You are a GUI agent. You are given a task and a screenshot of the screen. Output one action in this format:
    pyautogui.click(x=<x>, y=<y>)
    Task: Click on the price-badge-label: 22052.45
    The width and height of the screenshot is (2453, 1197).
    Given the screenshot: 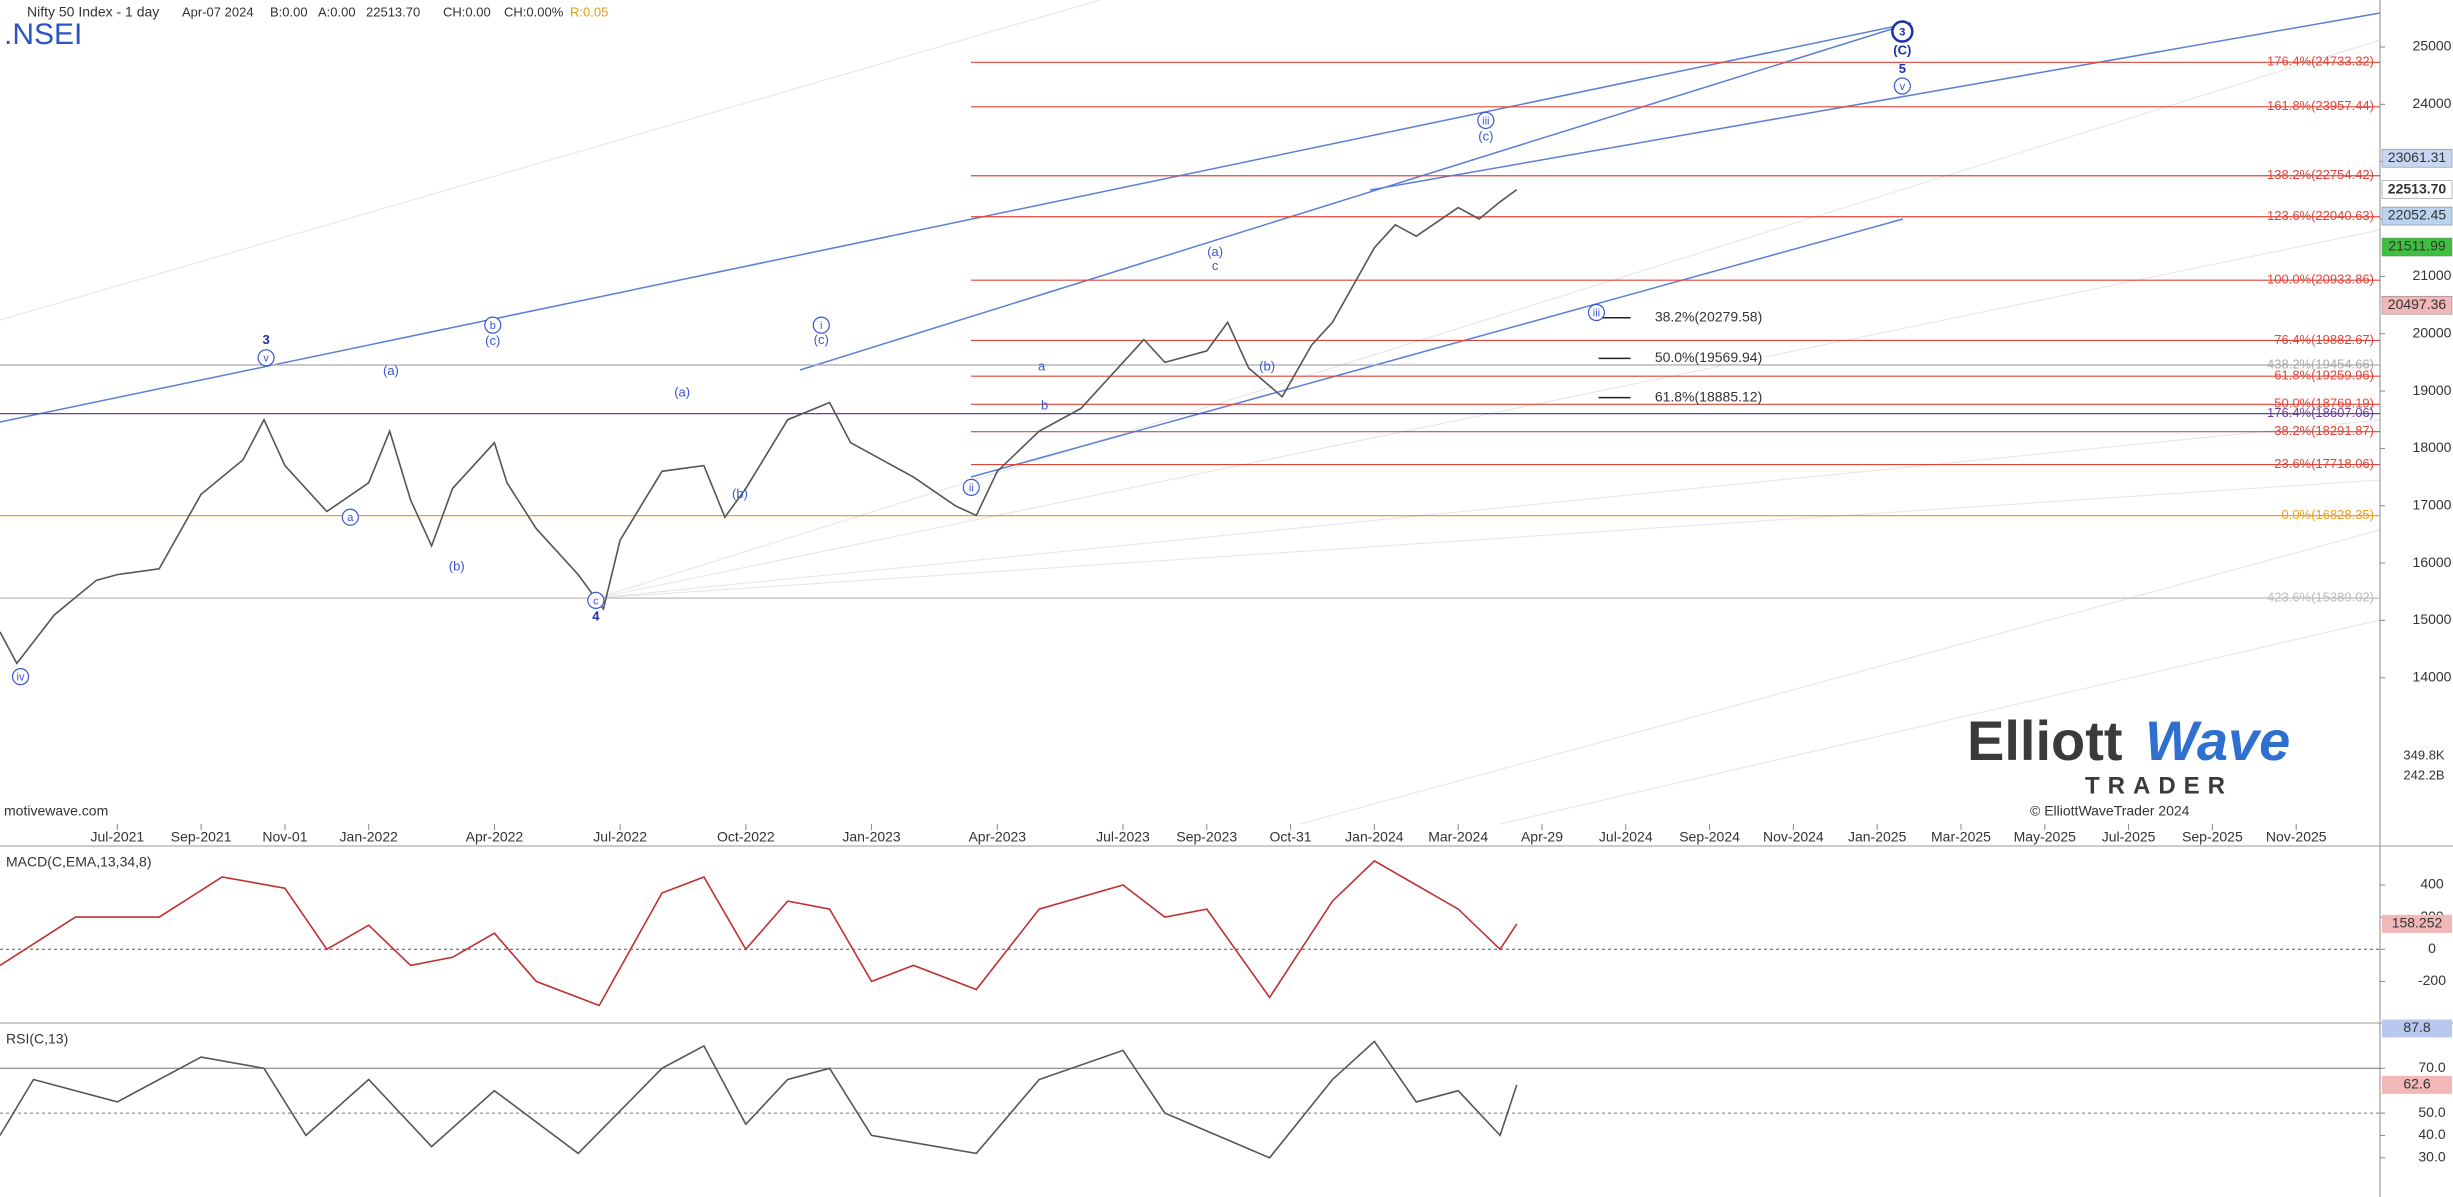 What is the action you would take?
    pyautogui.click(x=2417, y=215)
    